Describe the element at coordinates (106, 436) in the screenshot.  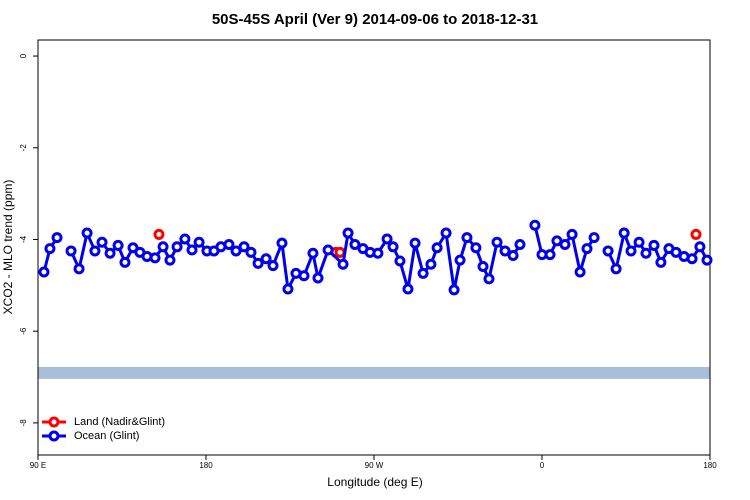
I see `legend-label: Ocean (Glint)` at that location.